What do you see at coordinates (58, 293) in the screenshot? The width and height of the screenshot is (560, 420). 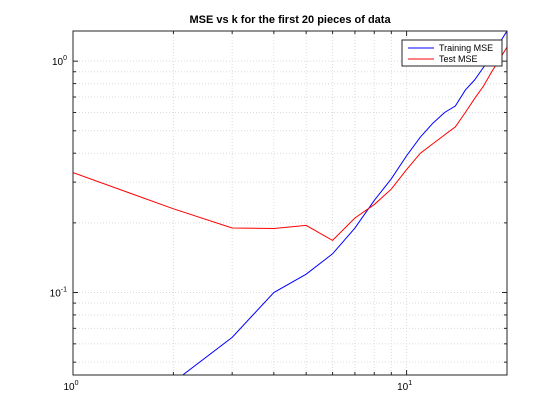 I see `y-tick-label: 10⁻¹` at bounding box center [58, 293].